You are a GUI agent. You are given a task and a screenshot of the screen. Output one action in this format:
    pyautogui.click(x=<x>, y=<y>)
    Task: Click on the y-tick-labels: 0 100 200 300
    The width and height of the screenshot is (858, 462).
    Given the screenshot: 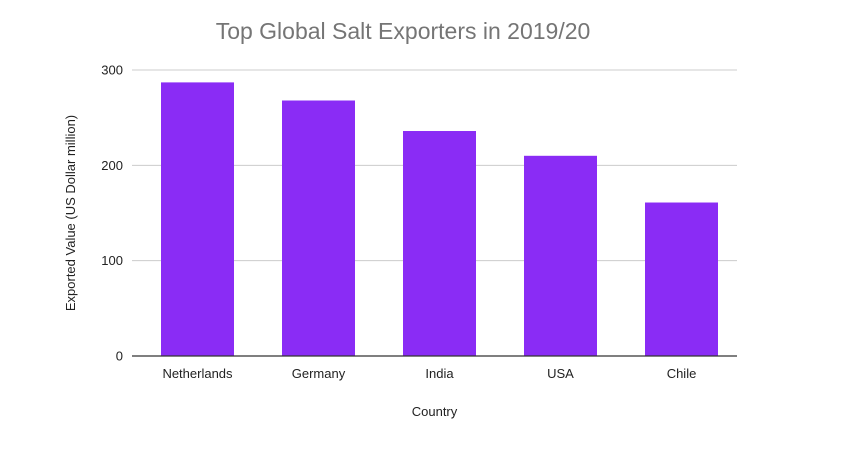 What is the action you would take?
    pyautogui.click(x=112, y=213)
    